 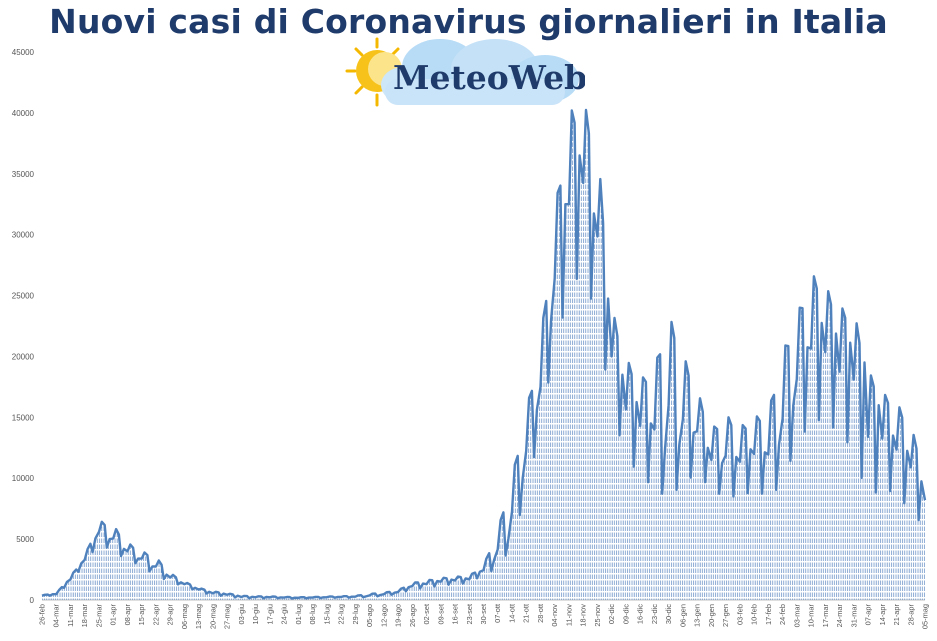 What do you see at coordinates (99, 615) in the screenshot?
I see `x-tick-label: 25-mar` at bounding box center [99, 615].